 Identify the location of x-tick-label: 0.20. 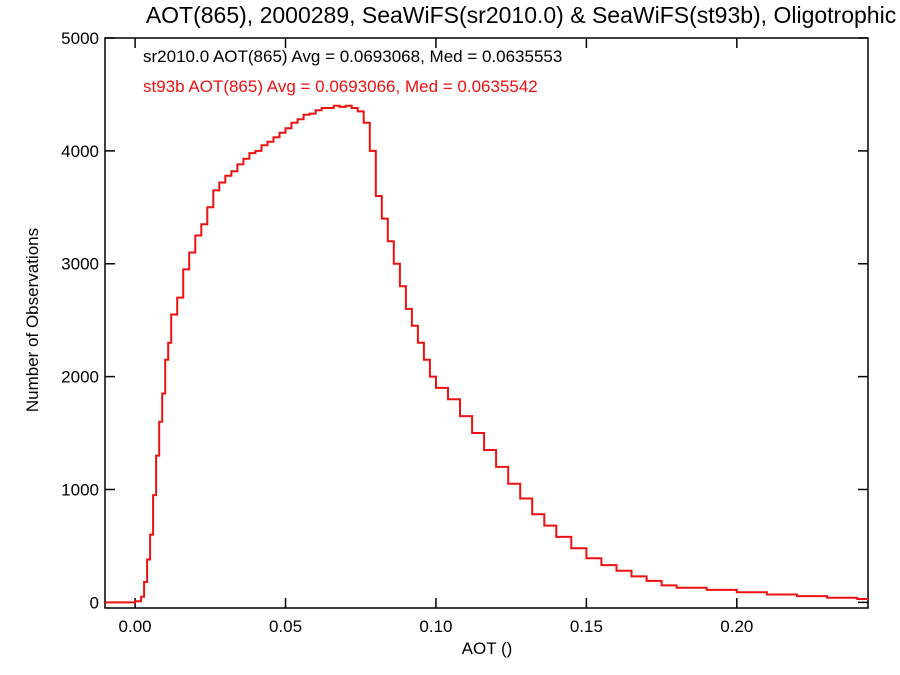
(736, 626).